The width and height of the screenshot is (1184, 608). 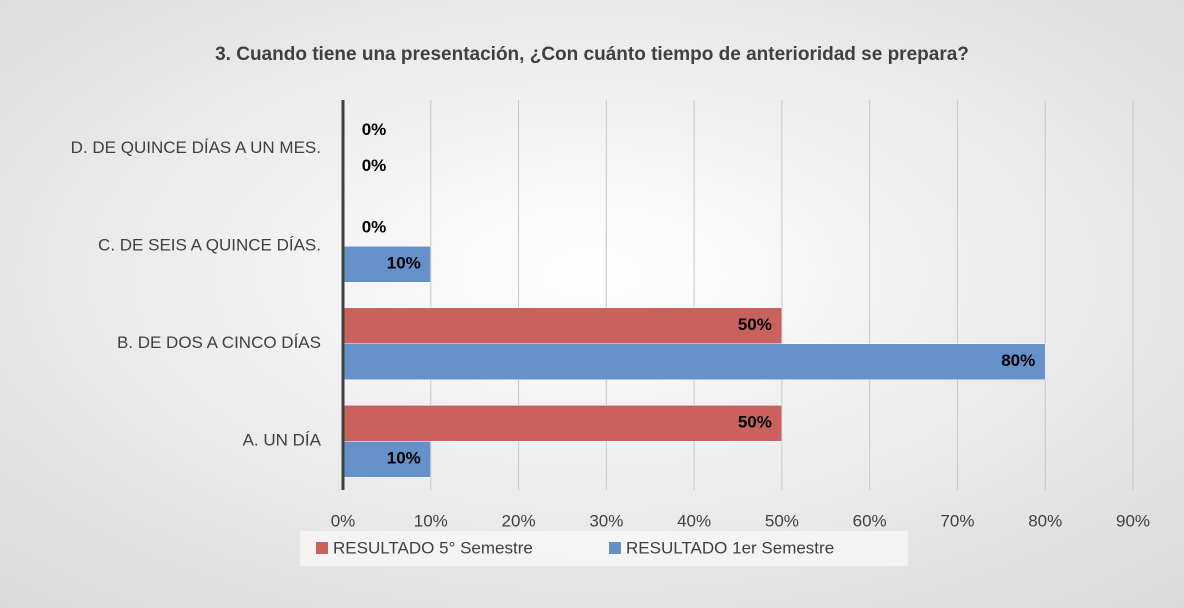 What do you see at coordinates (1133, 520) in the screenshot?
I see `x-tick-label: 90%` at bounding box center [1133, 520].